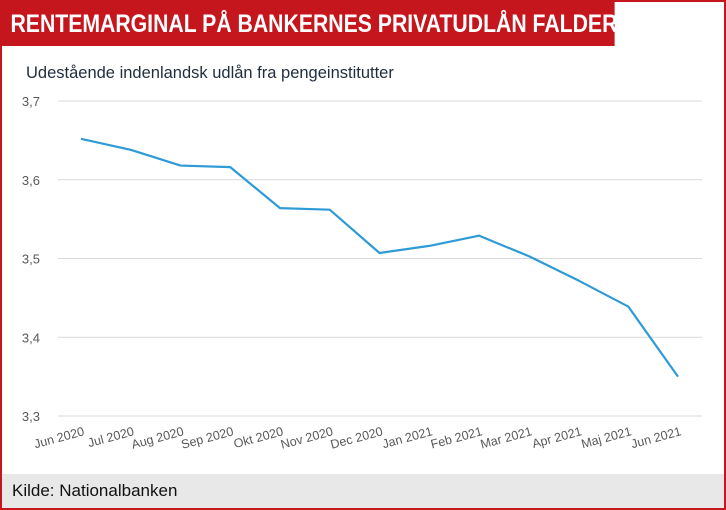 The height and width of the screenshot is (510, 726). What do you see at coordinates (306, 437) in the screenshot?
I see `x-tick-label: Nov 2020` at bounding box center [306, 437].